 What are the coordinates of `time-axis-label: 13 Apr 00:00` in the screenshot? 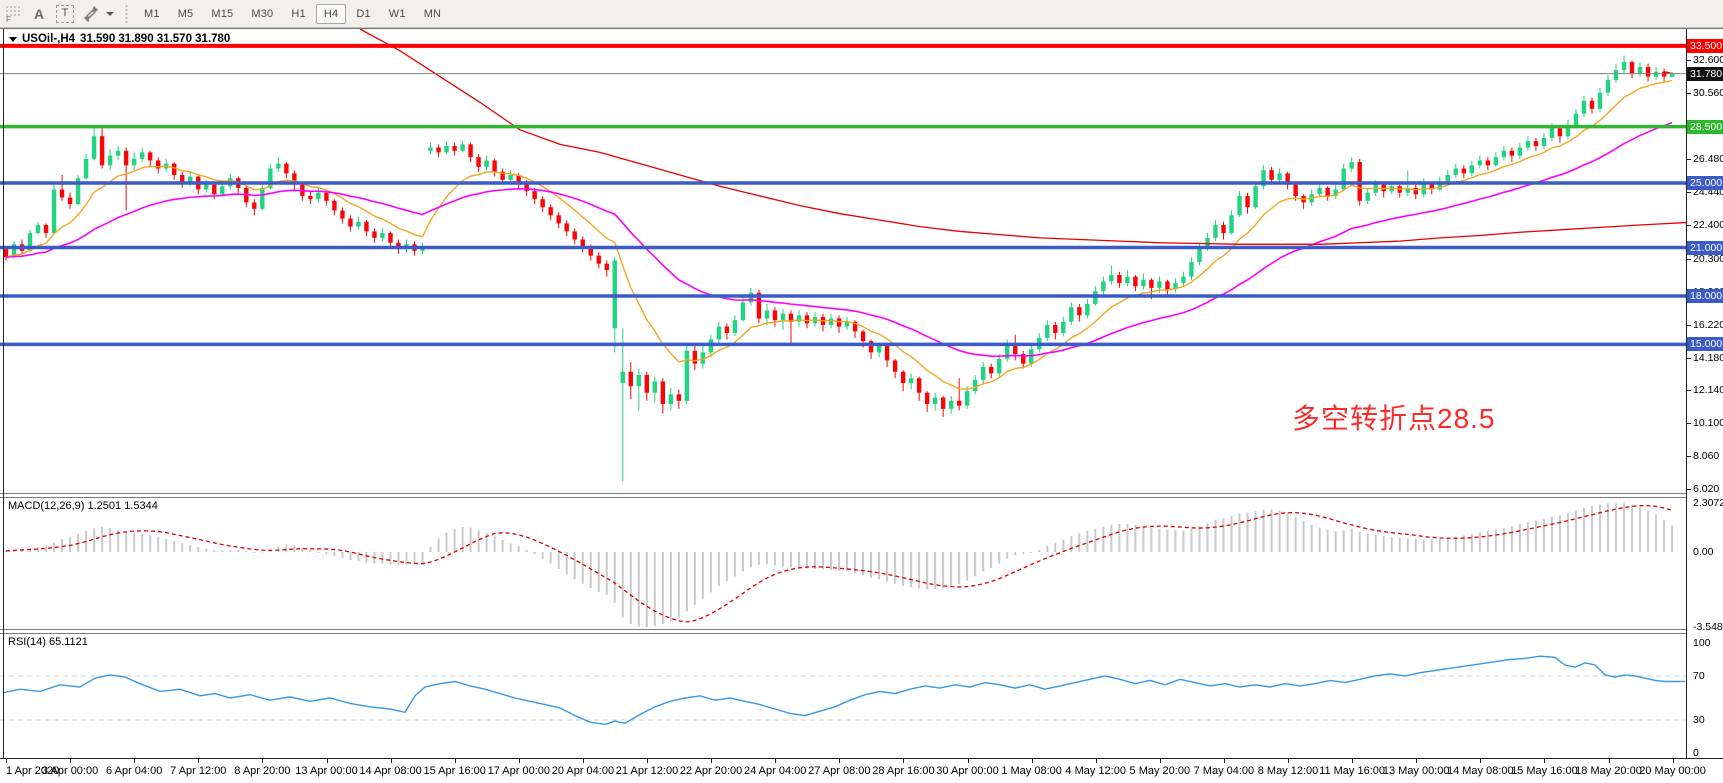 It's located at (326, 771).